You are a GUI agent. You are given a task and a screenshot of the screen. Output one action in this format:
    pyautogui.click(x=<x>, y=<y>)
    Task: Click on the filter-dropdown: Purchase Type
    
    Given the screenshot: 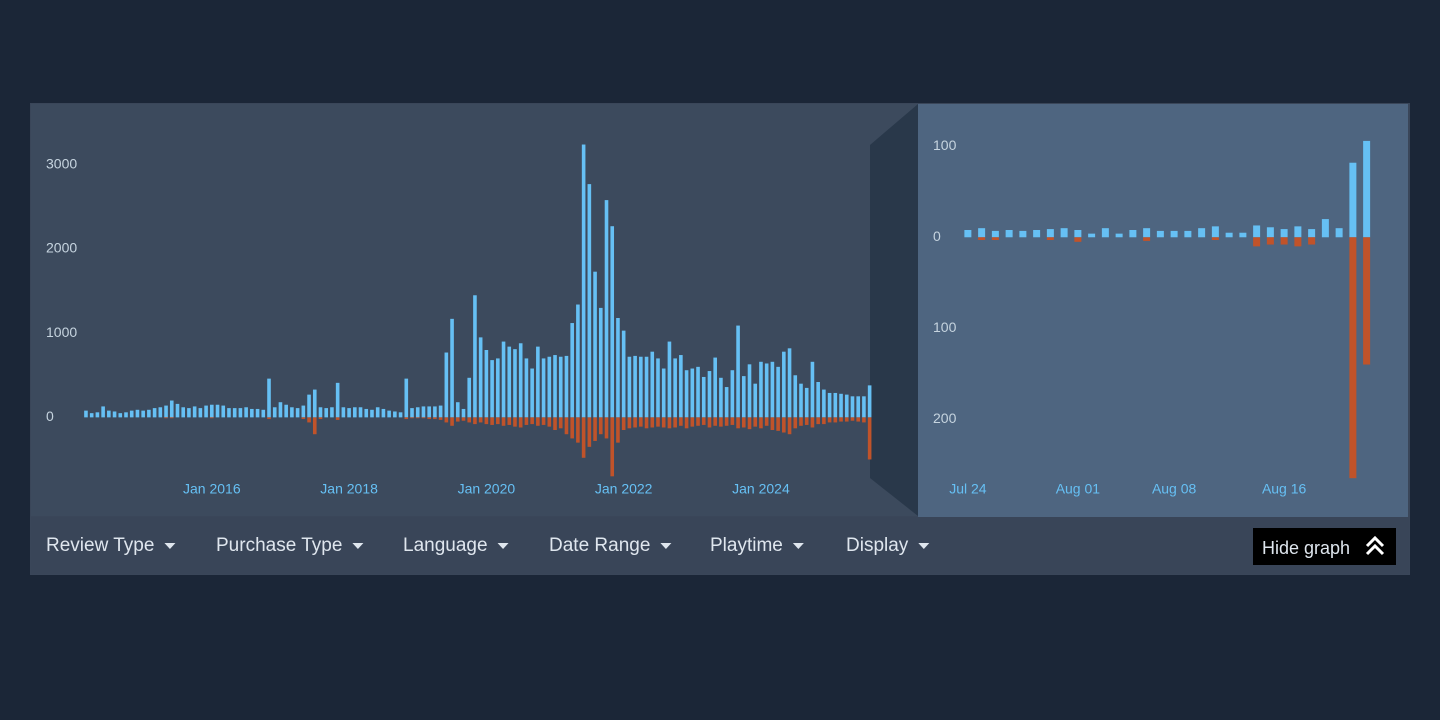 What is the action you would take?
    pyautogui.click(x=279, y=545)
    